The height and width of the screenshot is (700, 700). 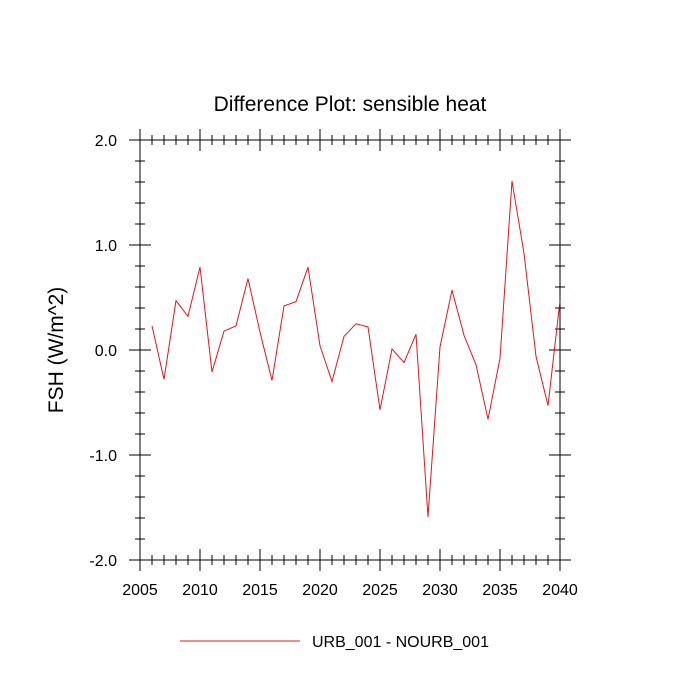 What do you see at coordinates (260, 590) in the screenshot?
I see `x-tick-label: 2015` at bounding box center [260, 590].